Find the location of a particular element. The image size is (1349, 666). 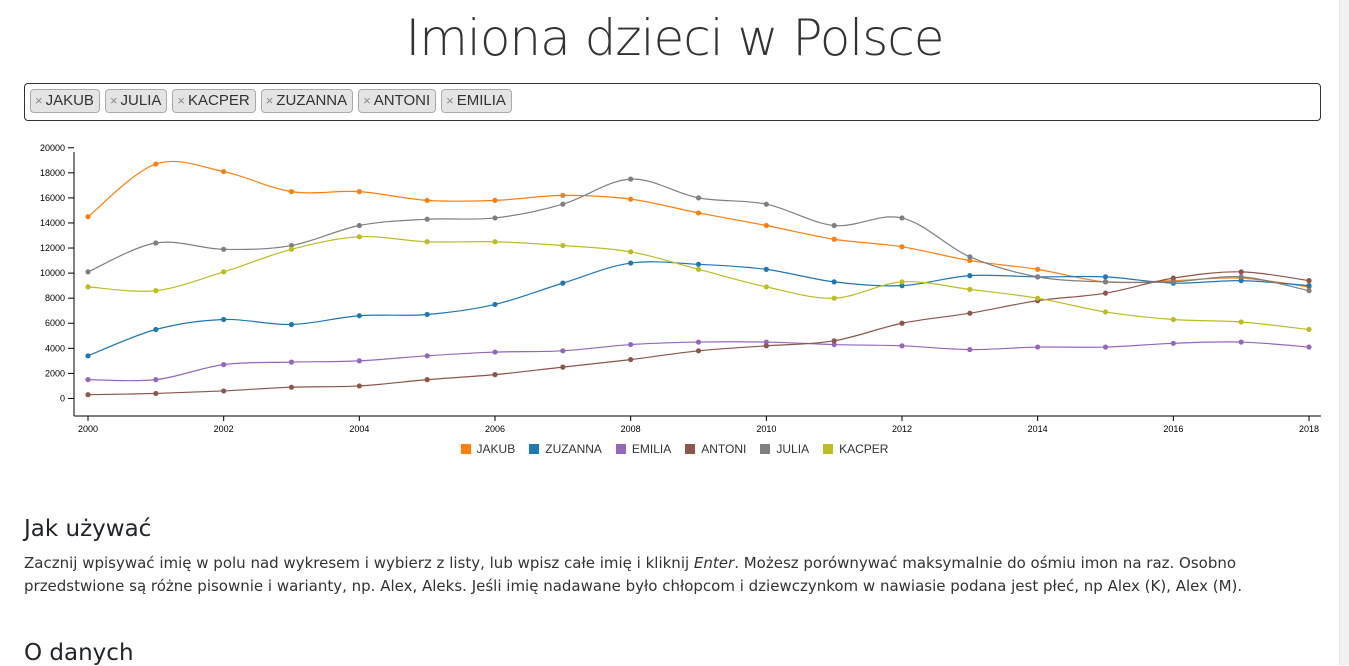

tag-kacper: × KACPER is located at coordinates (214, 101).